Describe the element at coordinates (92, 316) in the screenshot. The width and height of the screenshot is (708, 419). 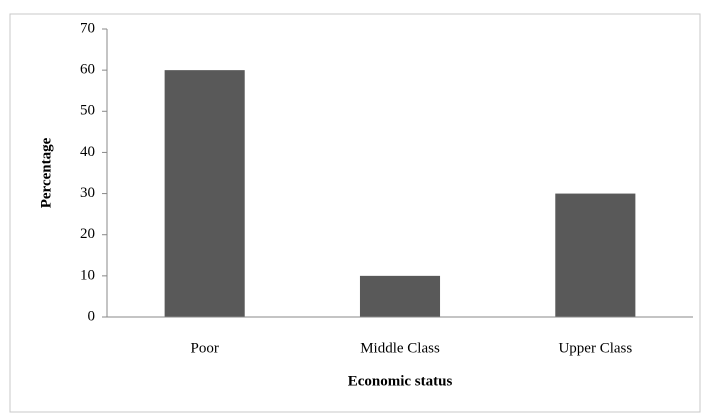
I see `y-tick-label: 0` at that location.